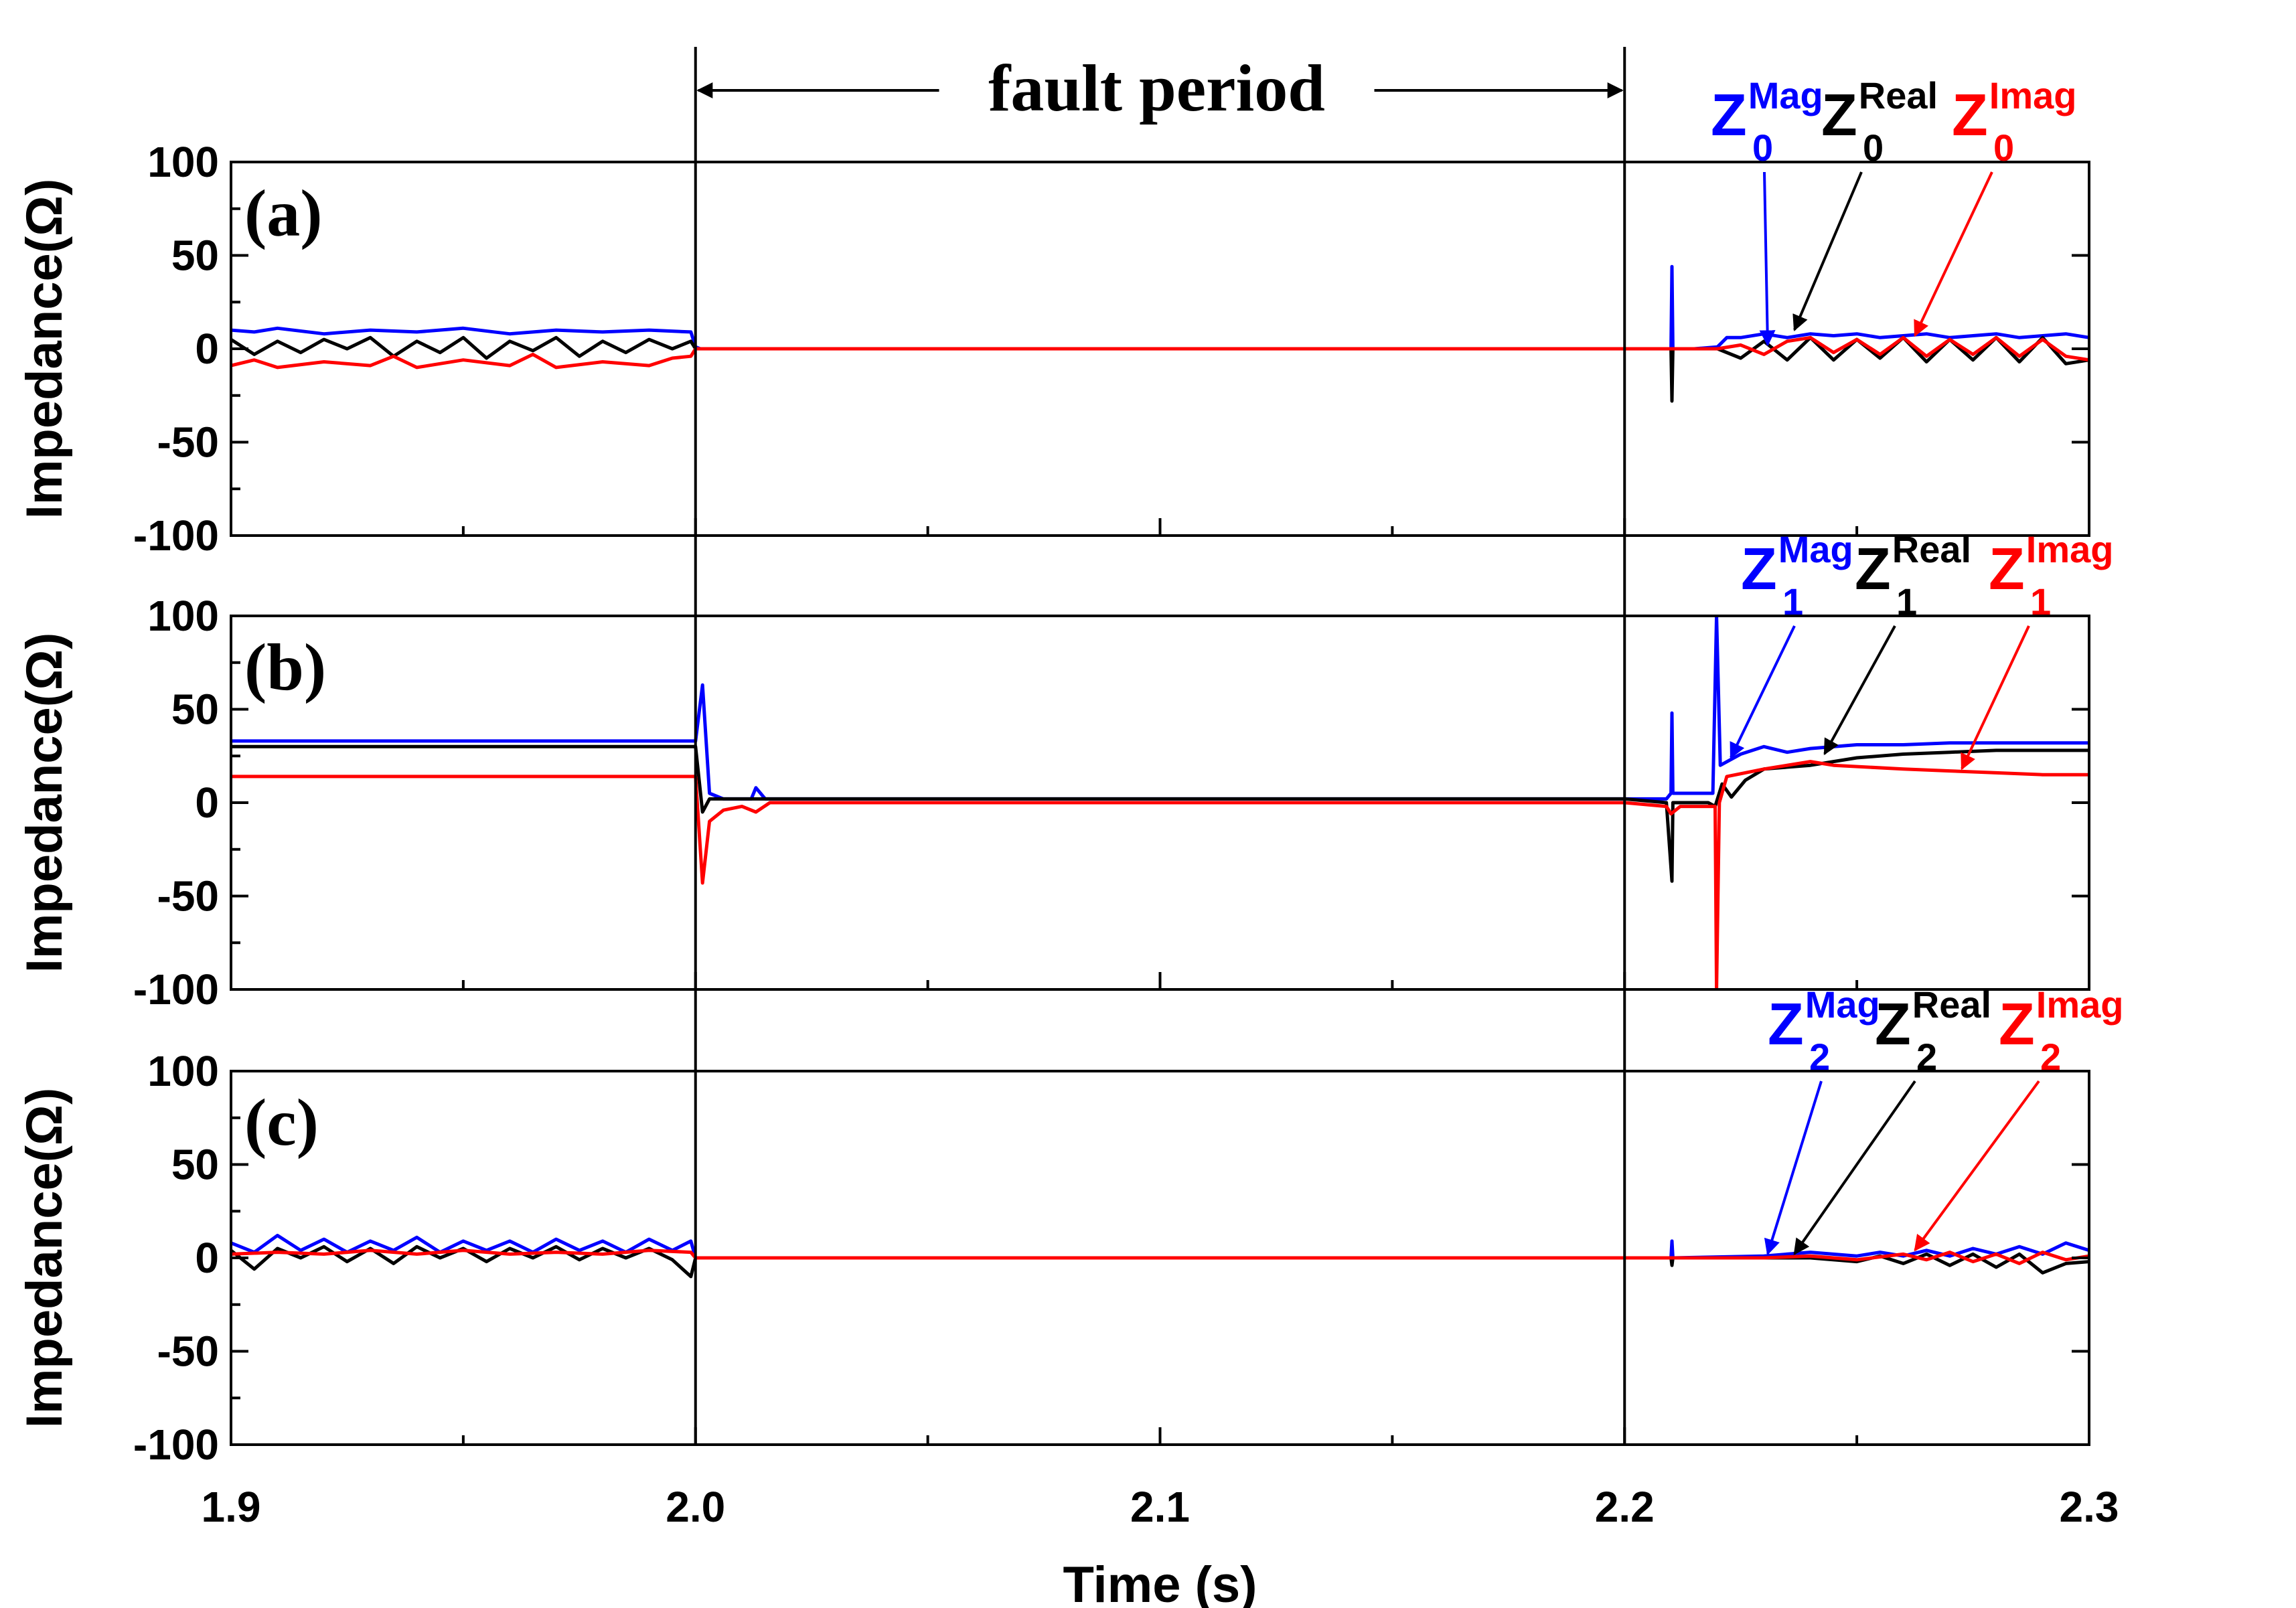 This screenshot has height=1608, width=2296. Describe the element at coordinates (1160, 1257) in the screenshot. I see `series-line-z2imag` at that location.